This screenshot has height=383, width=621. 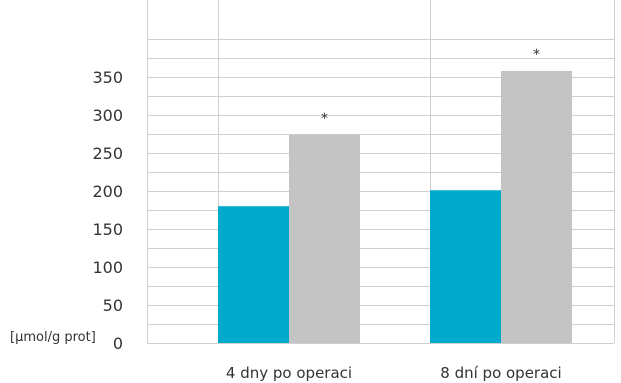 I want to click on x-category-label: 8 dní po operaci, so click(x=500, y=373).